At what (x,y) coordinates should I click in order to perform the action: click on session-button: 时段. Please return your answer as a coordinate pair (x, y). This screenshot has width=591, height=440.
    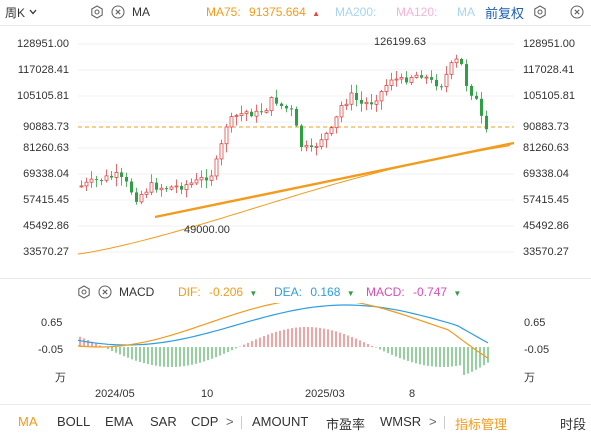
    Looking at the image, I should click on (573, 424).